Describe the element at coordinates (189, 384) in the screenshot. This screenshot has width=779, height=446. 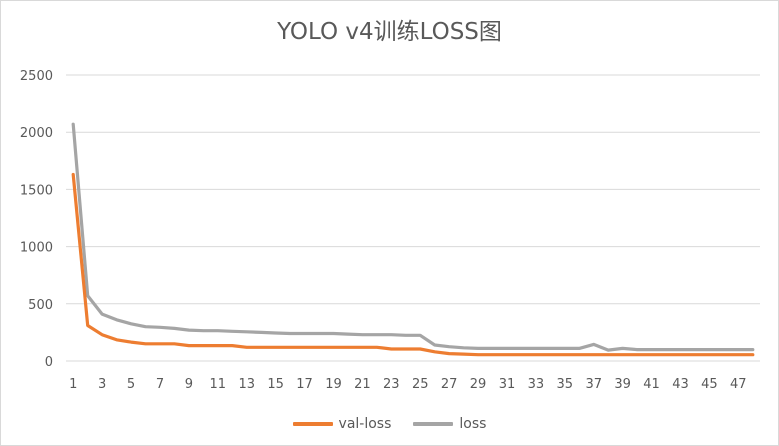
I see `x-tick-label: 9` at that location.